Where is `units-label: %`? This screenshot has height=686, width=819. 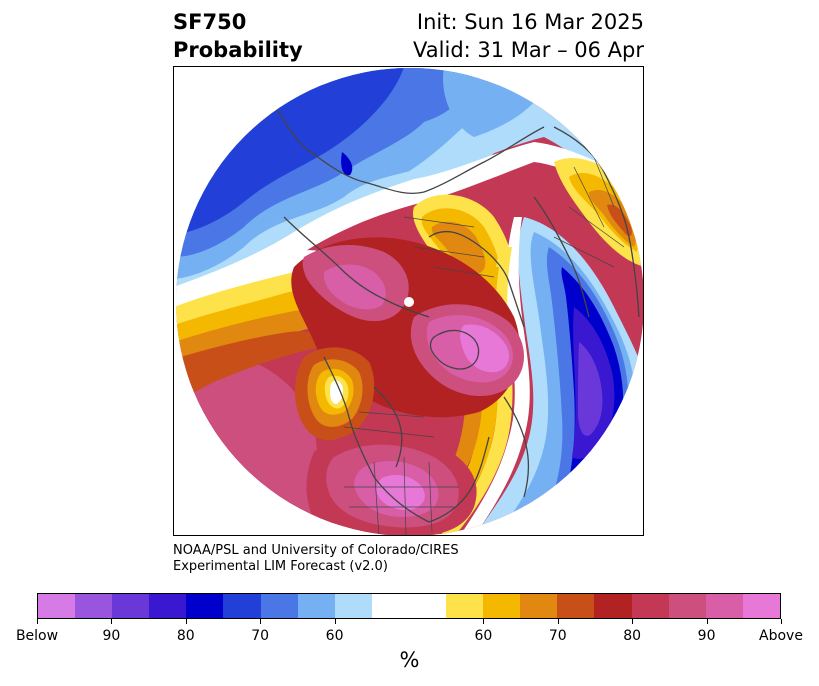 units-label: % is located at coordinates (409, 660).